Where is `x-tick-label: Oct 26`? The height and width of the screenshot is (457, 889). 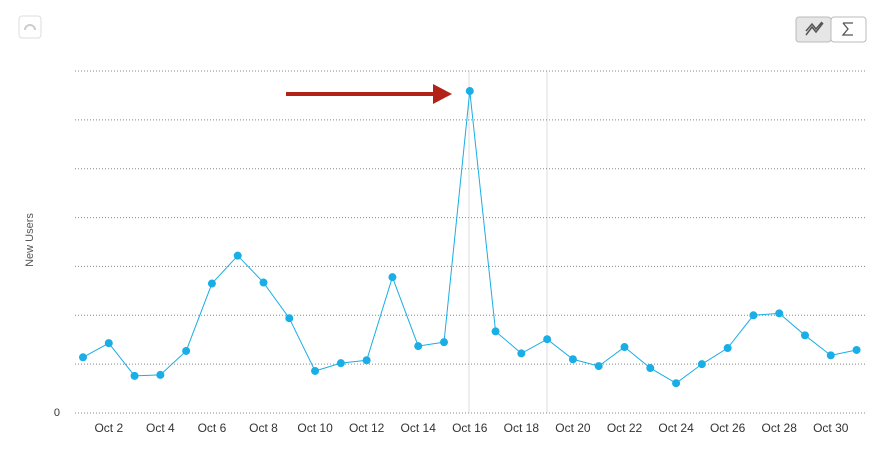
x-tick-label: Oct 26 is located at coordinates (728, 428).